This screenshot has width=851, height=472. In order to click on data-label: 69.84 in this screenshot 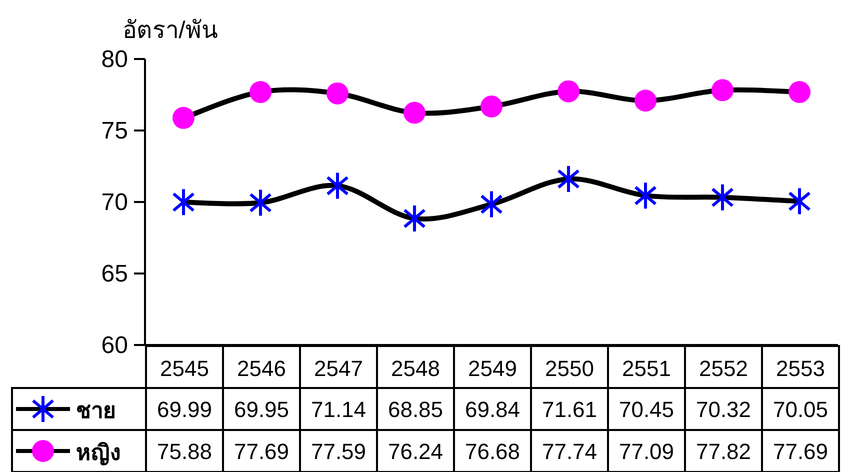, I will do `click(492, 409)`.